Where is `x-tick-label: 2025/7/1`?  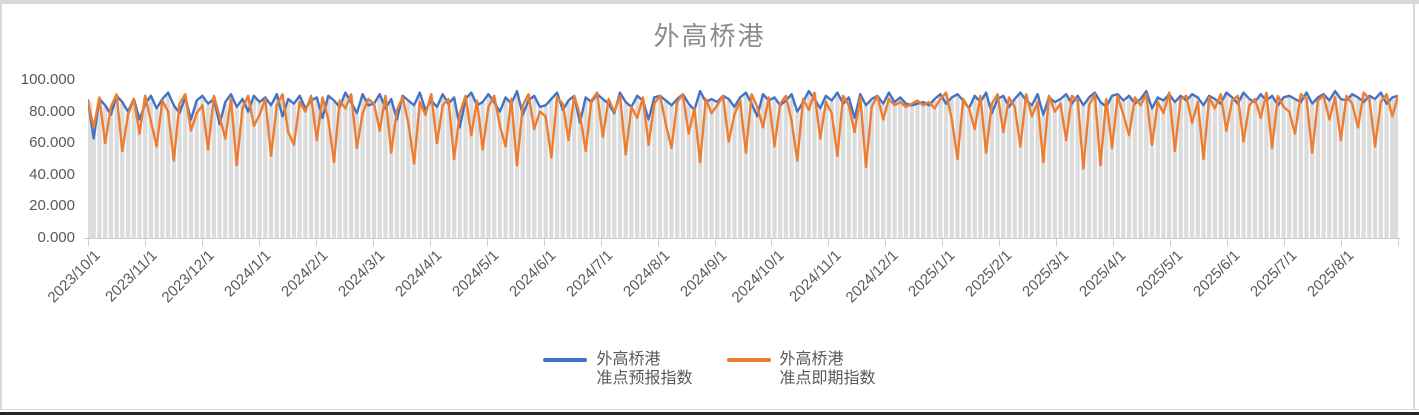 x-tick-label: 2025/7/1 is located at coordinates (1273, 274).